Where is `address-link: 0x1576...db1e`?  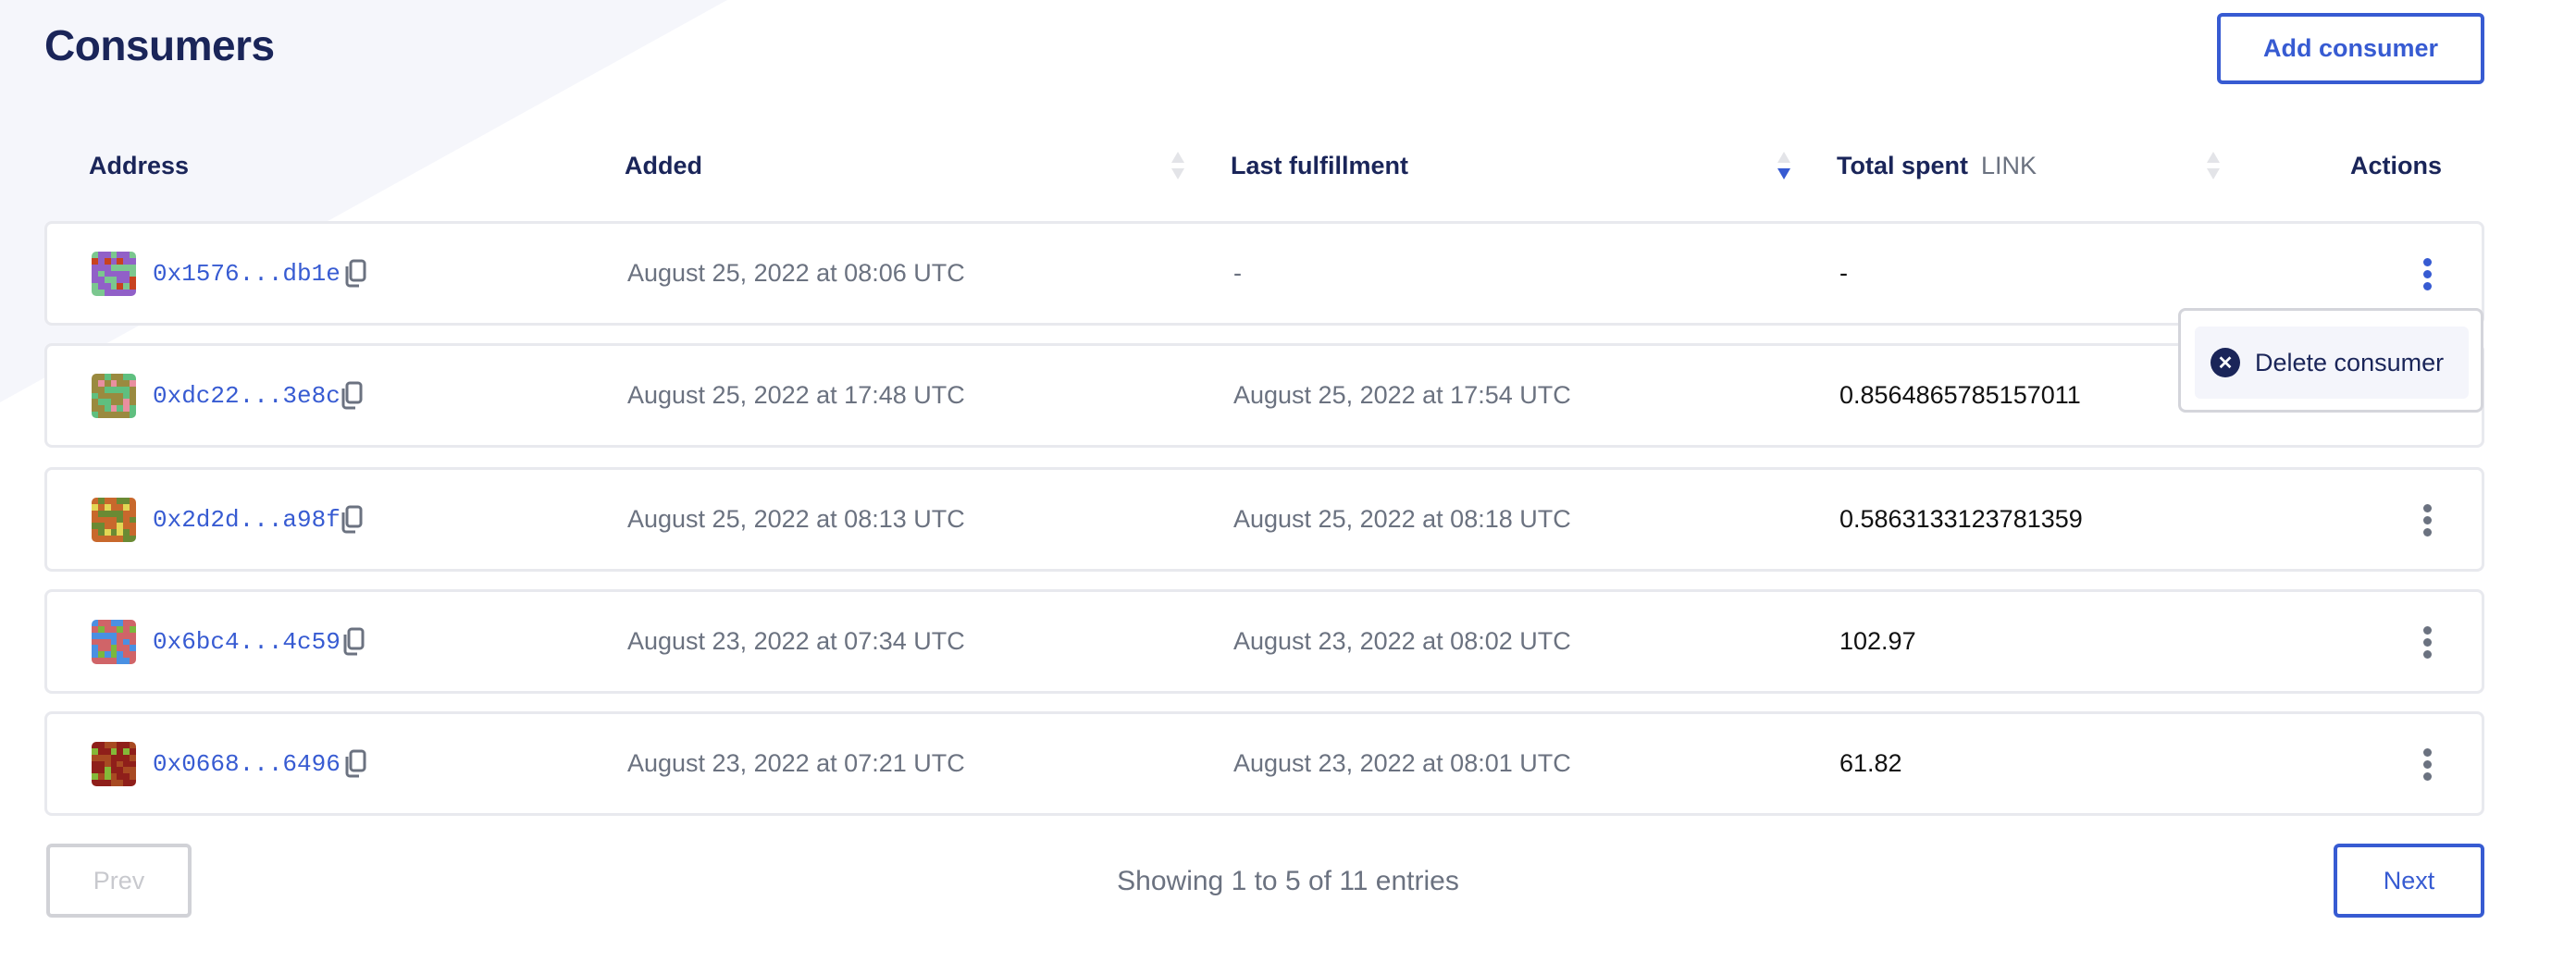 address-link: 0x1576...db1e is located at coordinates (247, 273).